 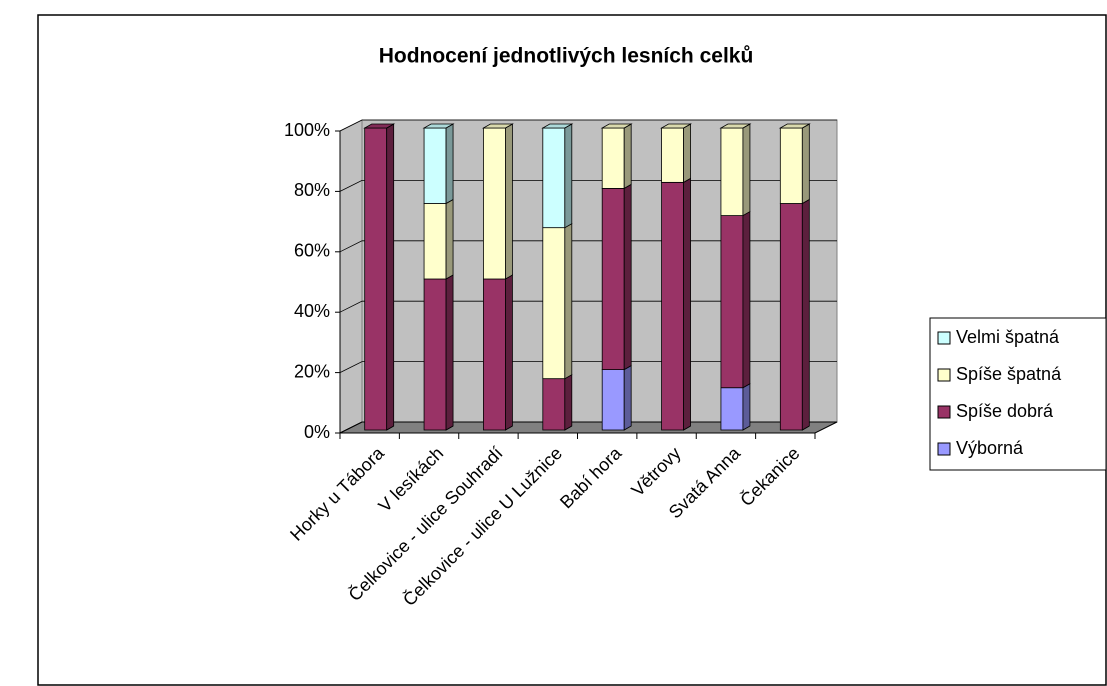 I want to click on y-tick-label: 100%, so click(x=307, y=130).